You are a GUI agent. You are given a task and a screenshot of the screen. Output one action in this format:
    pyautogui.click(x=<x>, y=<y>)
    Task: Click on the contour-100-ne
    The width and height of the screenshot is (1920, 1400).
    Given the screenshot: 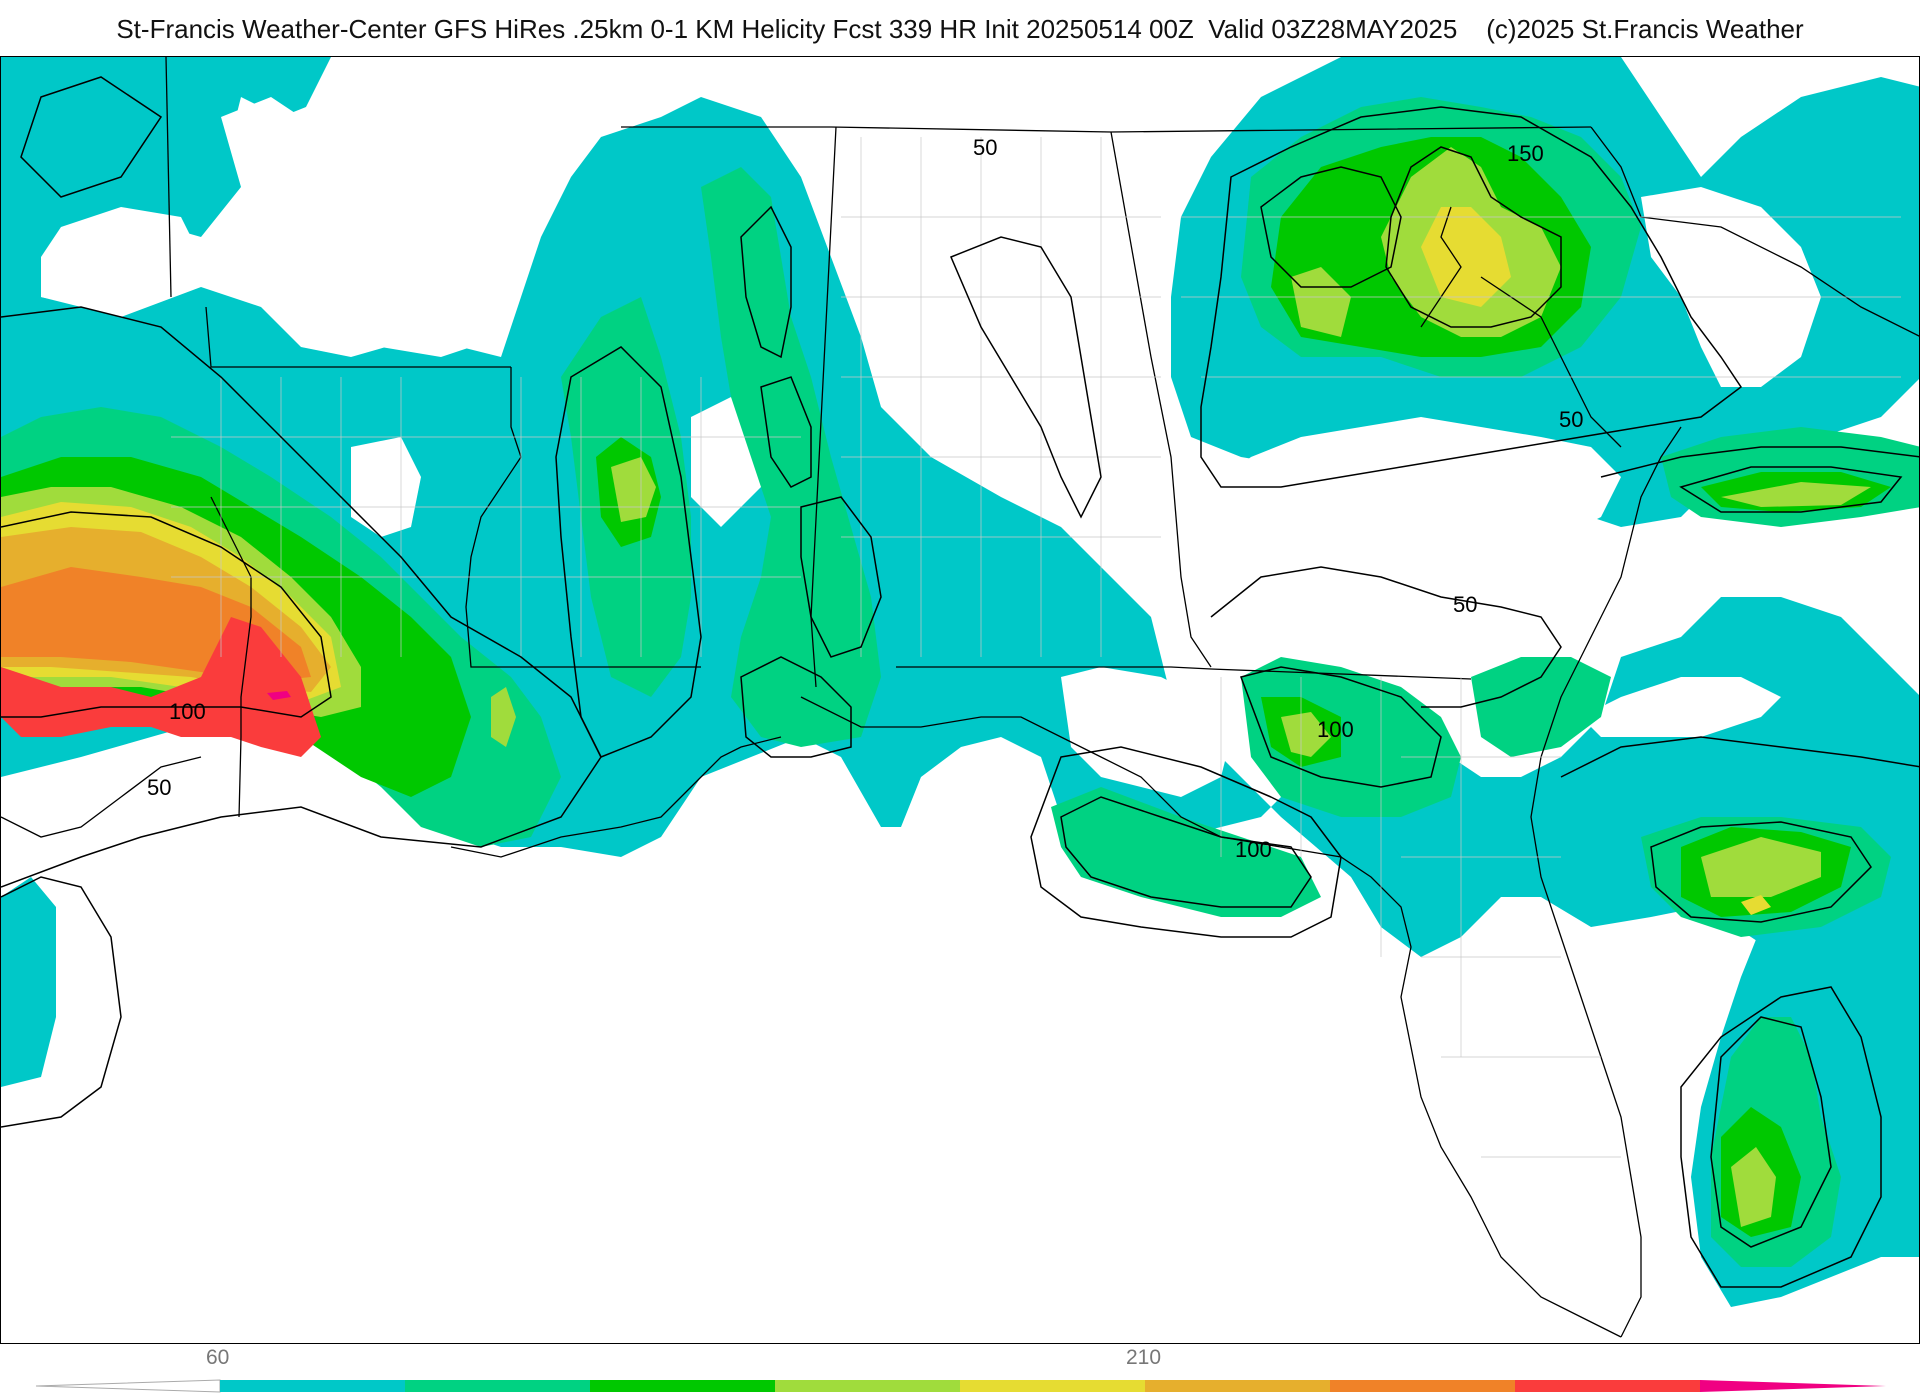 What is the action you would take?
    pyautogui.click(x=1331, y=227)
    